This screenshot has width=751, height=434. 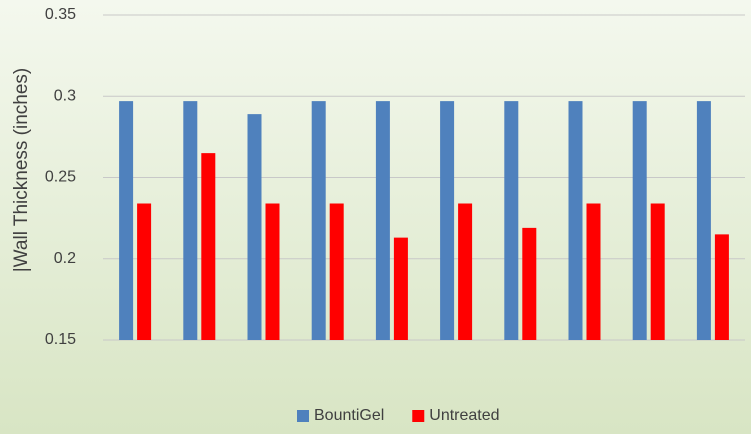 What do you see at coordinates (464, 415) in the screenshot?
I see `legend-label: Untreated` at bounding box center [464, 415].